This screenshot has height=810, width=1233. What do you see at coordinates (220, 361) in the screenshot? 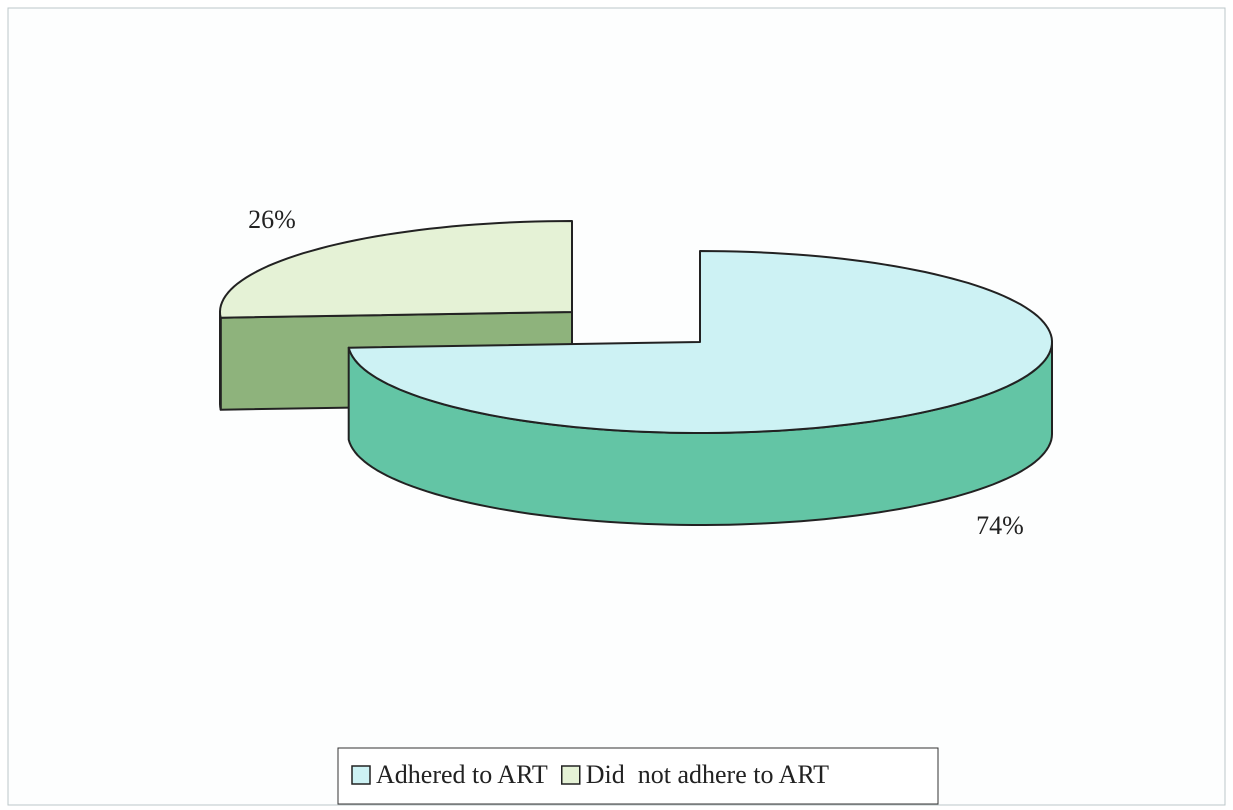
I see `slice-side` at bounding box center [220, 361].